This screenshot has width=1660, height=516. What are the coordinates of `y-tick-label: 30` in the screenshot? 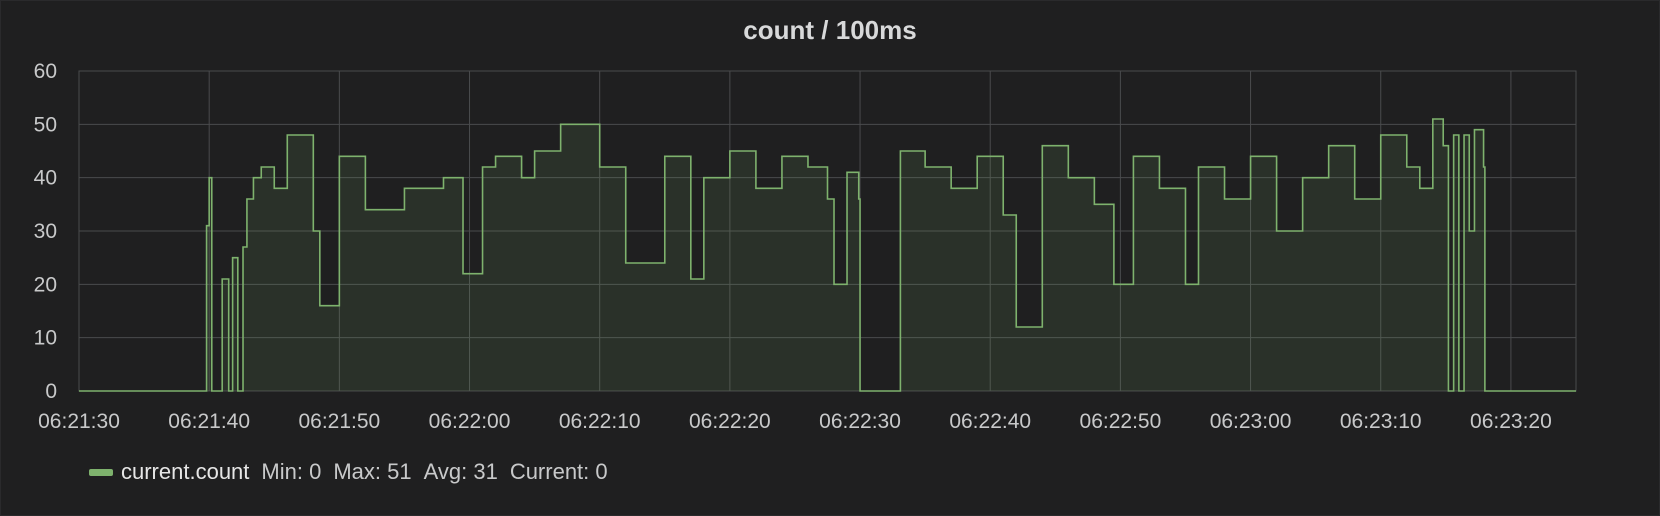 It's located at (45, 231).